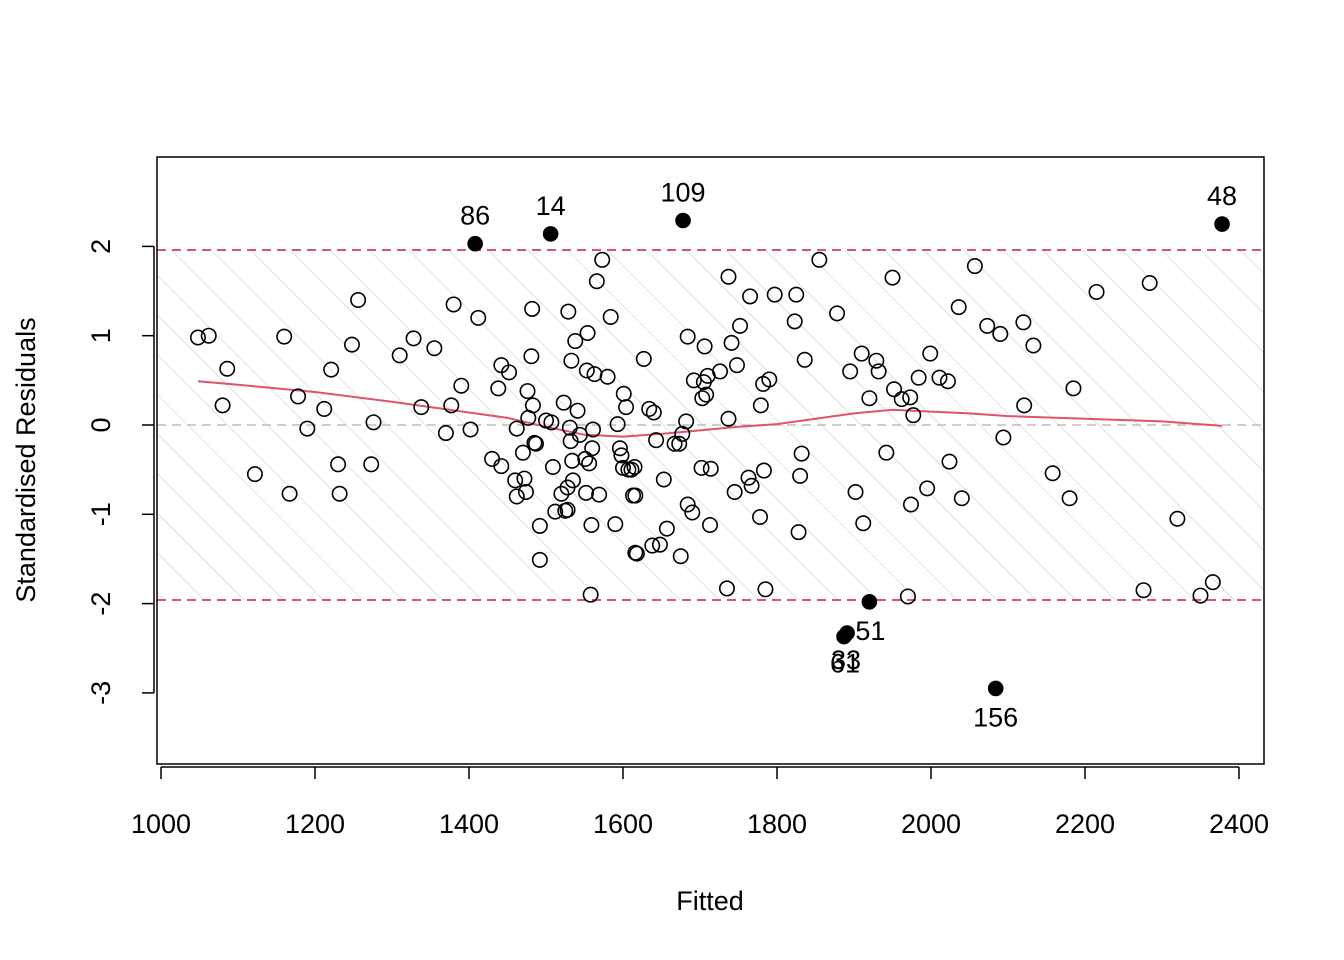 This screenshot has width=1344, height=960. What do you see at coordinates (101, 604) in the screenshot?
I see `y-tick-label: -2` at bounding box center [101, 604].